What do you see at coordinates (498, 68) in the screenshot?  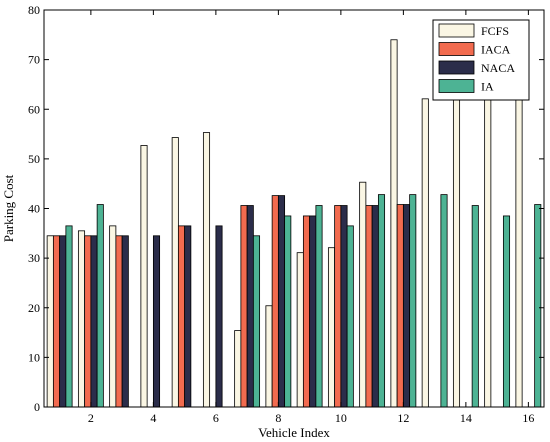 I see `legend-label-naca: NACA` at bounding box center [498, 68].